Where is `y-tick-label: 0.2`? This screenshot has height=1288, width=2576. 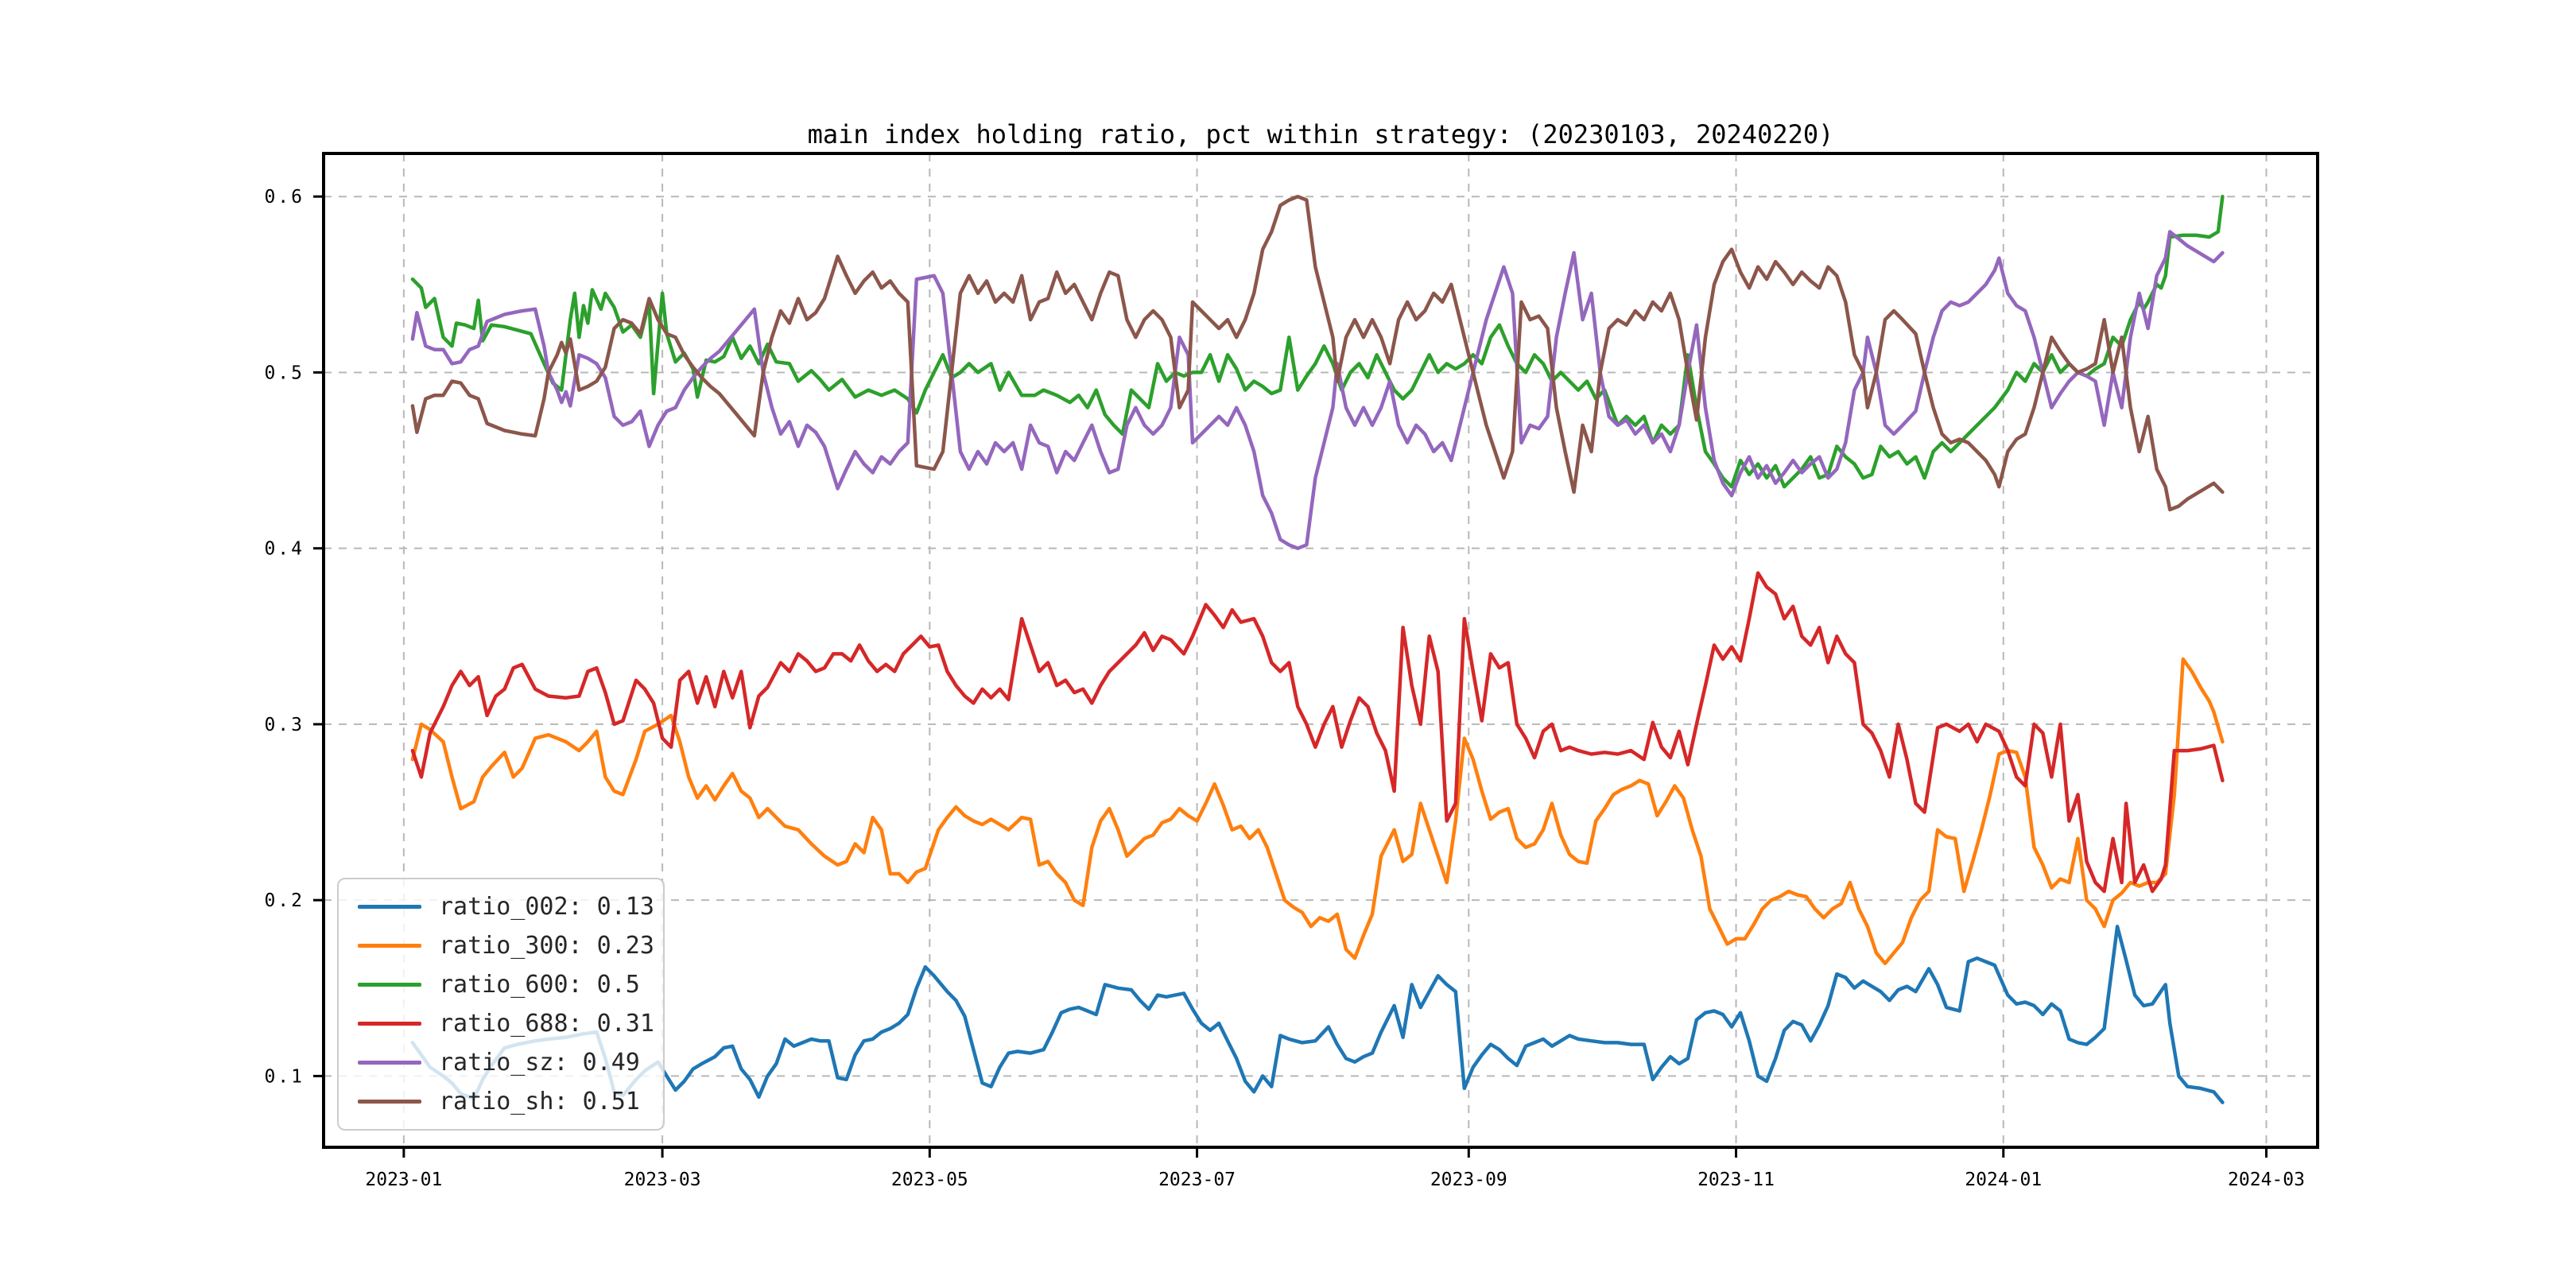
y-tick-label: 0.2 is located at coordinates (284, 901).